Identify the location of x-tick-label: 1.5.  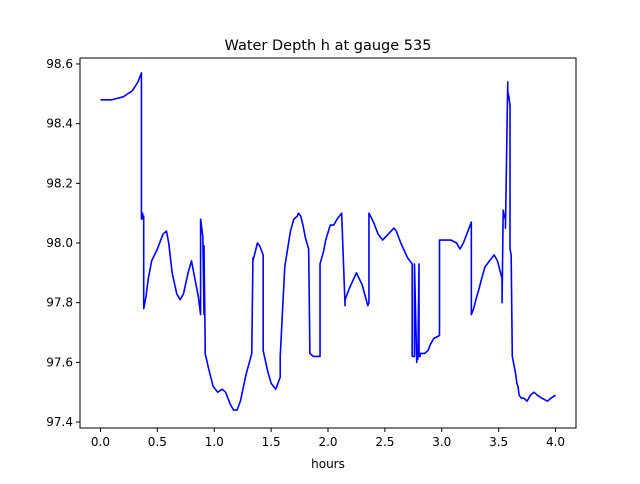
(271, 442).